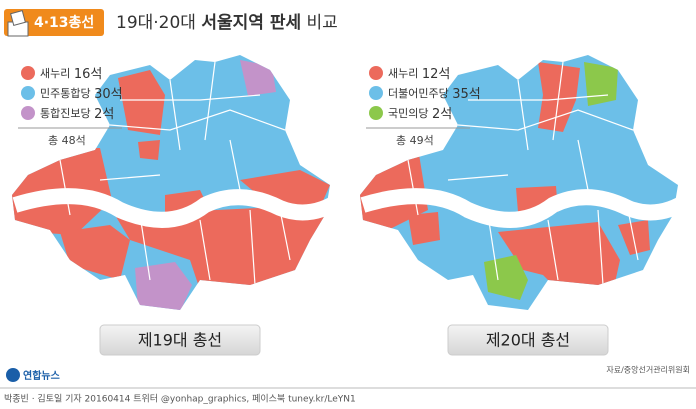 This screenshot has width=696, height=409. I want to click on title: 19대·20대 서울지역 판세 비교, so click(227, 23).